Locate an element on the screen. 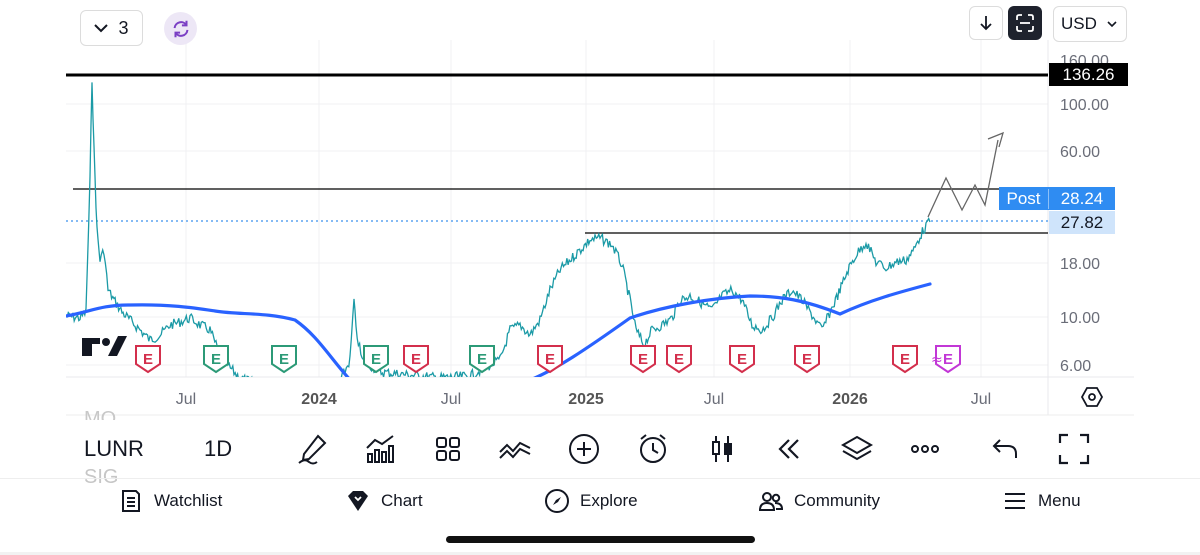 The width and height of the screenshot is (1200, 555). fullscreen-icon is located at coordinates (1074, 449).